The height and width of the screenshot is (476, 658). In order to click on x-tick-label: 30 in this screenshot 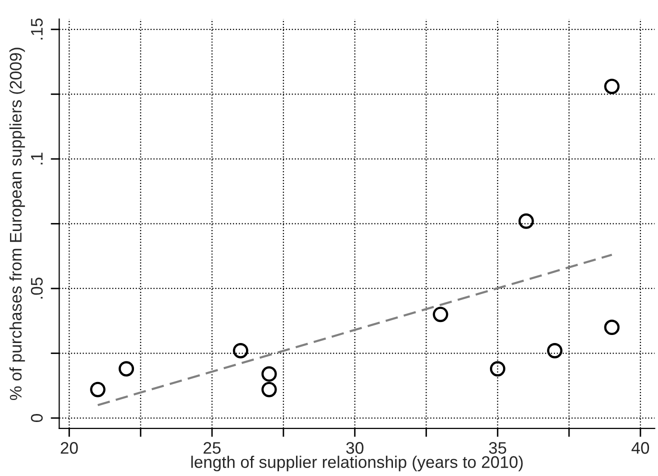, I will do `click(355, 448)`.